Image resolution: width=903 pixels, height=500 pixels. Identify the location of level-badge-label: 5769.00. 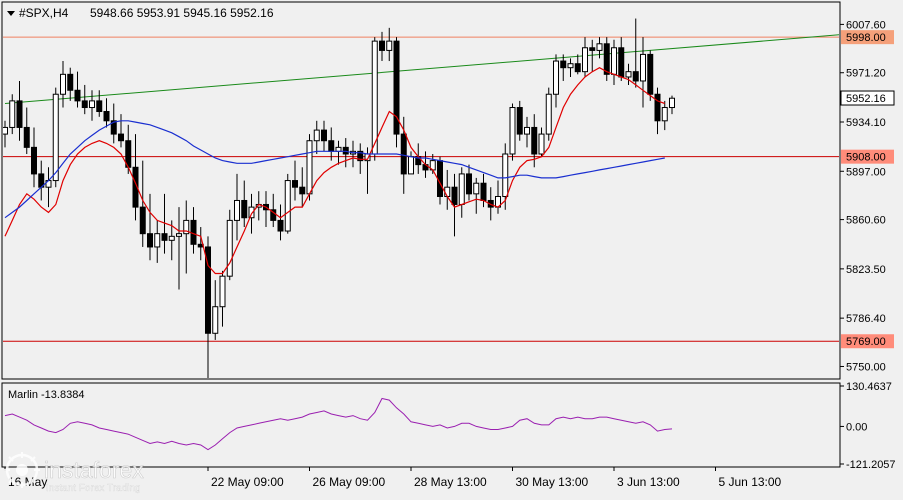
(866, 342).